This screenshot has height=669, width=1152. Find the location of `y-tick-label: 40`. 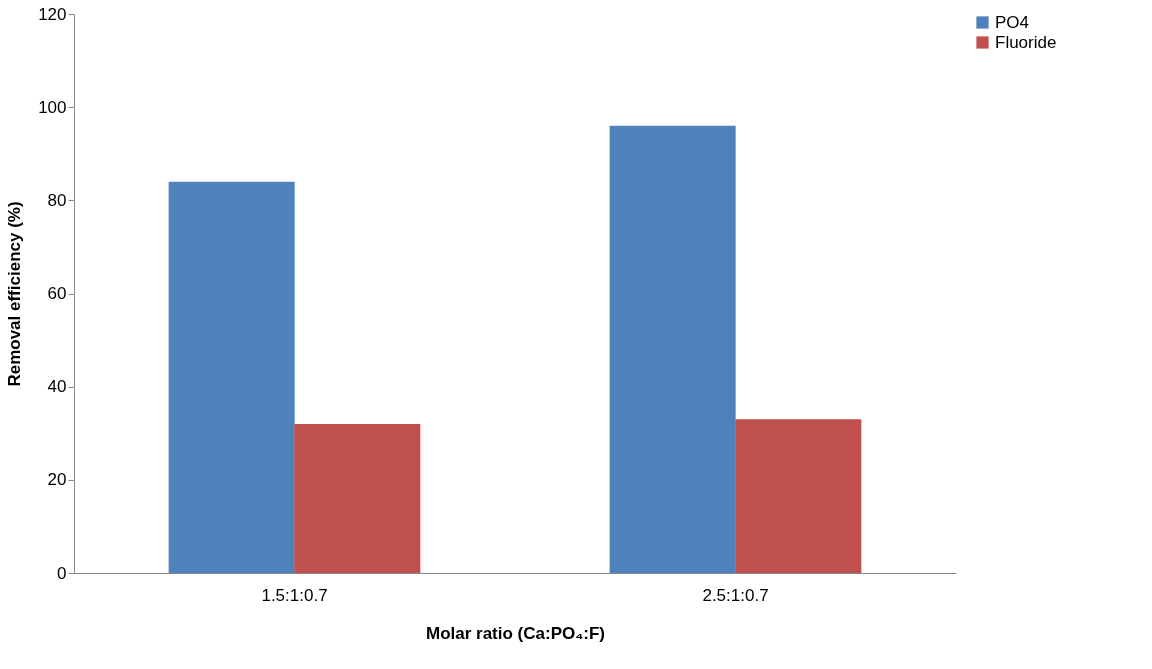

y-tick-label: 40 is located at coordinates (57, 387).